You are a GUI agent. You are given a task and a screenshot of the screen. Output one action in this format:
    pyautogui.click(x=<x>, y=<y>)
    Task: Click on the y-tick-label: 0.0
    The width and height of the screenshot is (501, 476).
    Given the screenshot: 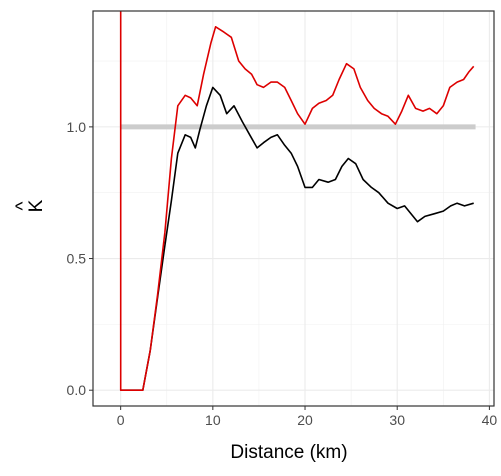 What is the action you would take?
    pyautogui.click(x=77, y=390)
    